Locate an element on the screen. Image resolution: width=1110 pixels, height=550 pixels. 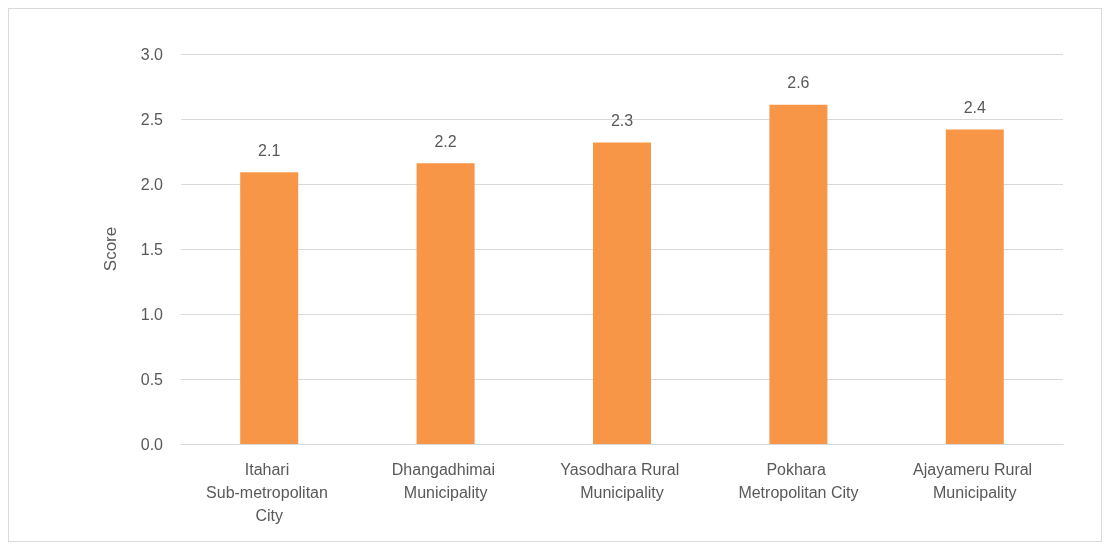
data-label: 2.4 is located at coordinates (975, 107).